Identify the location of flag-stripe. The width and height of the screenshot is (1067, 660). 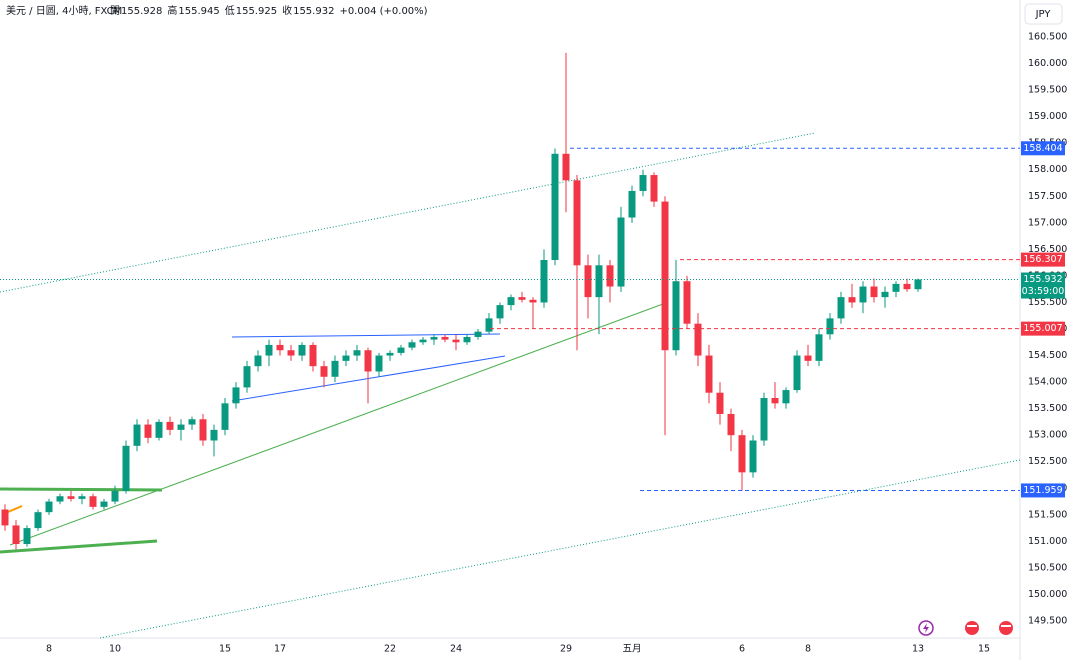
(972, 626).